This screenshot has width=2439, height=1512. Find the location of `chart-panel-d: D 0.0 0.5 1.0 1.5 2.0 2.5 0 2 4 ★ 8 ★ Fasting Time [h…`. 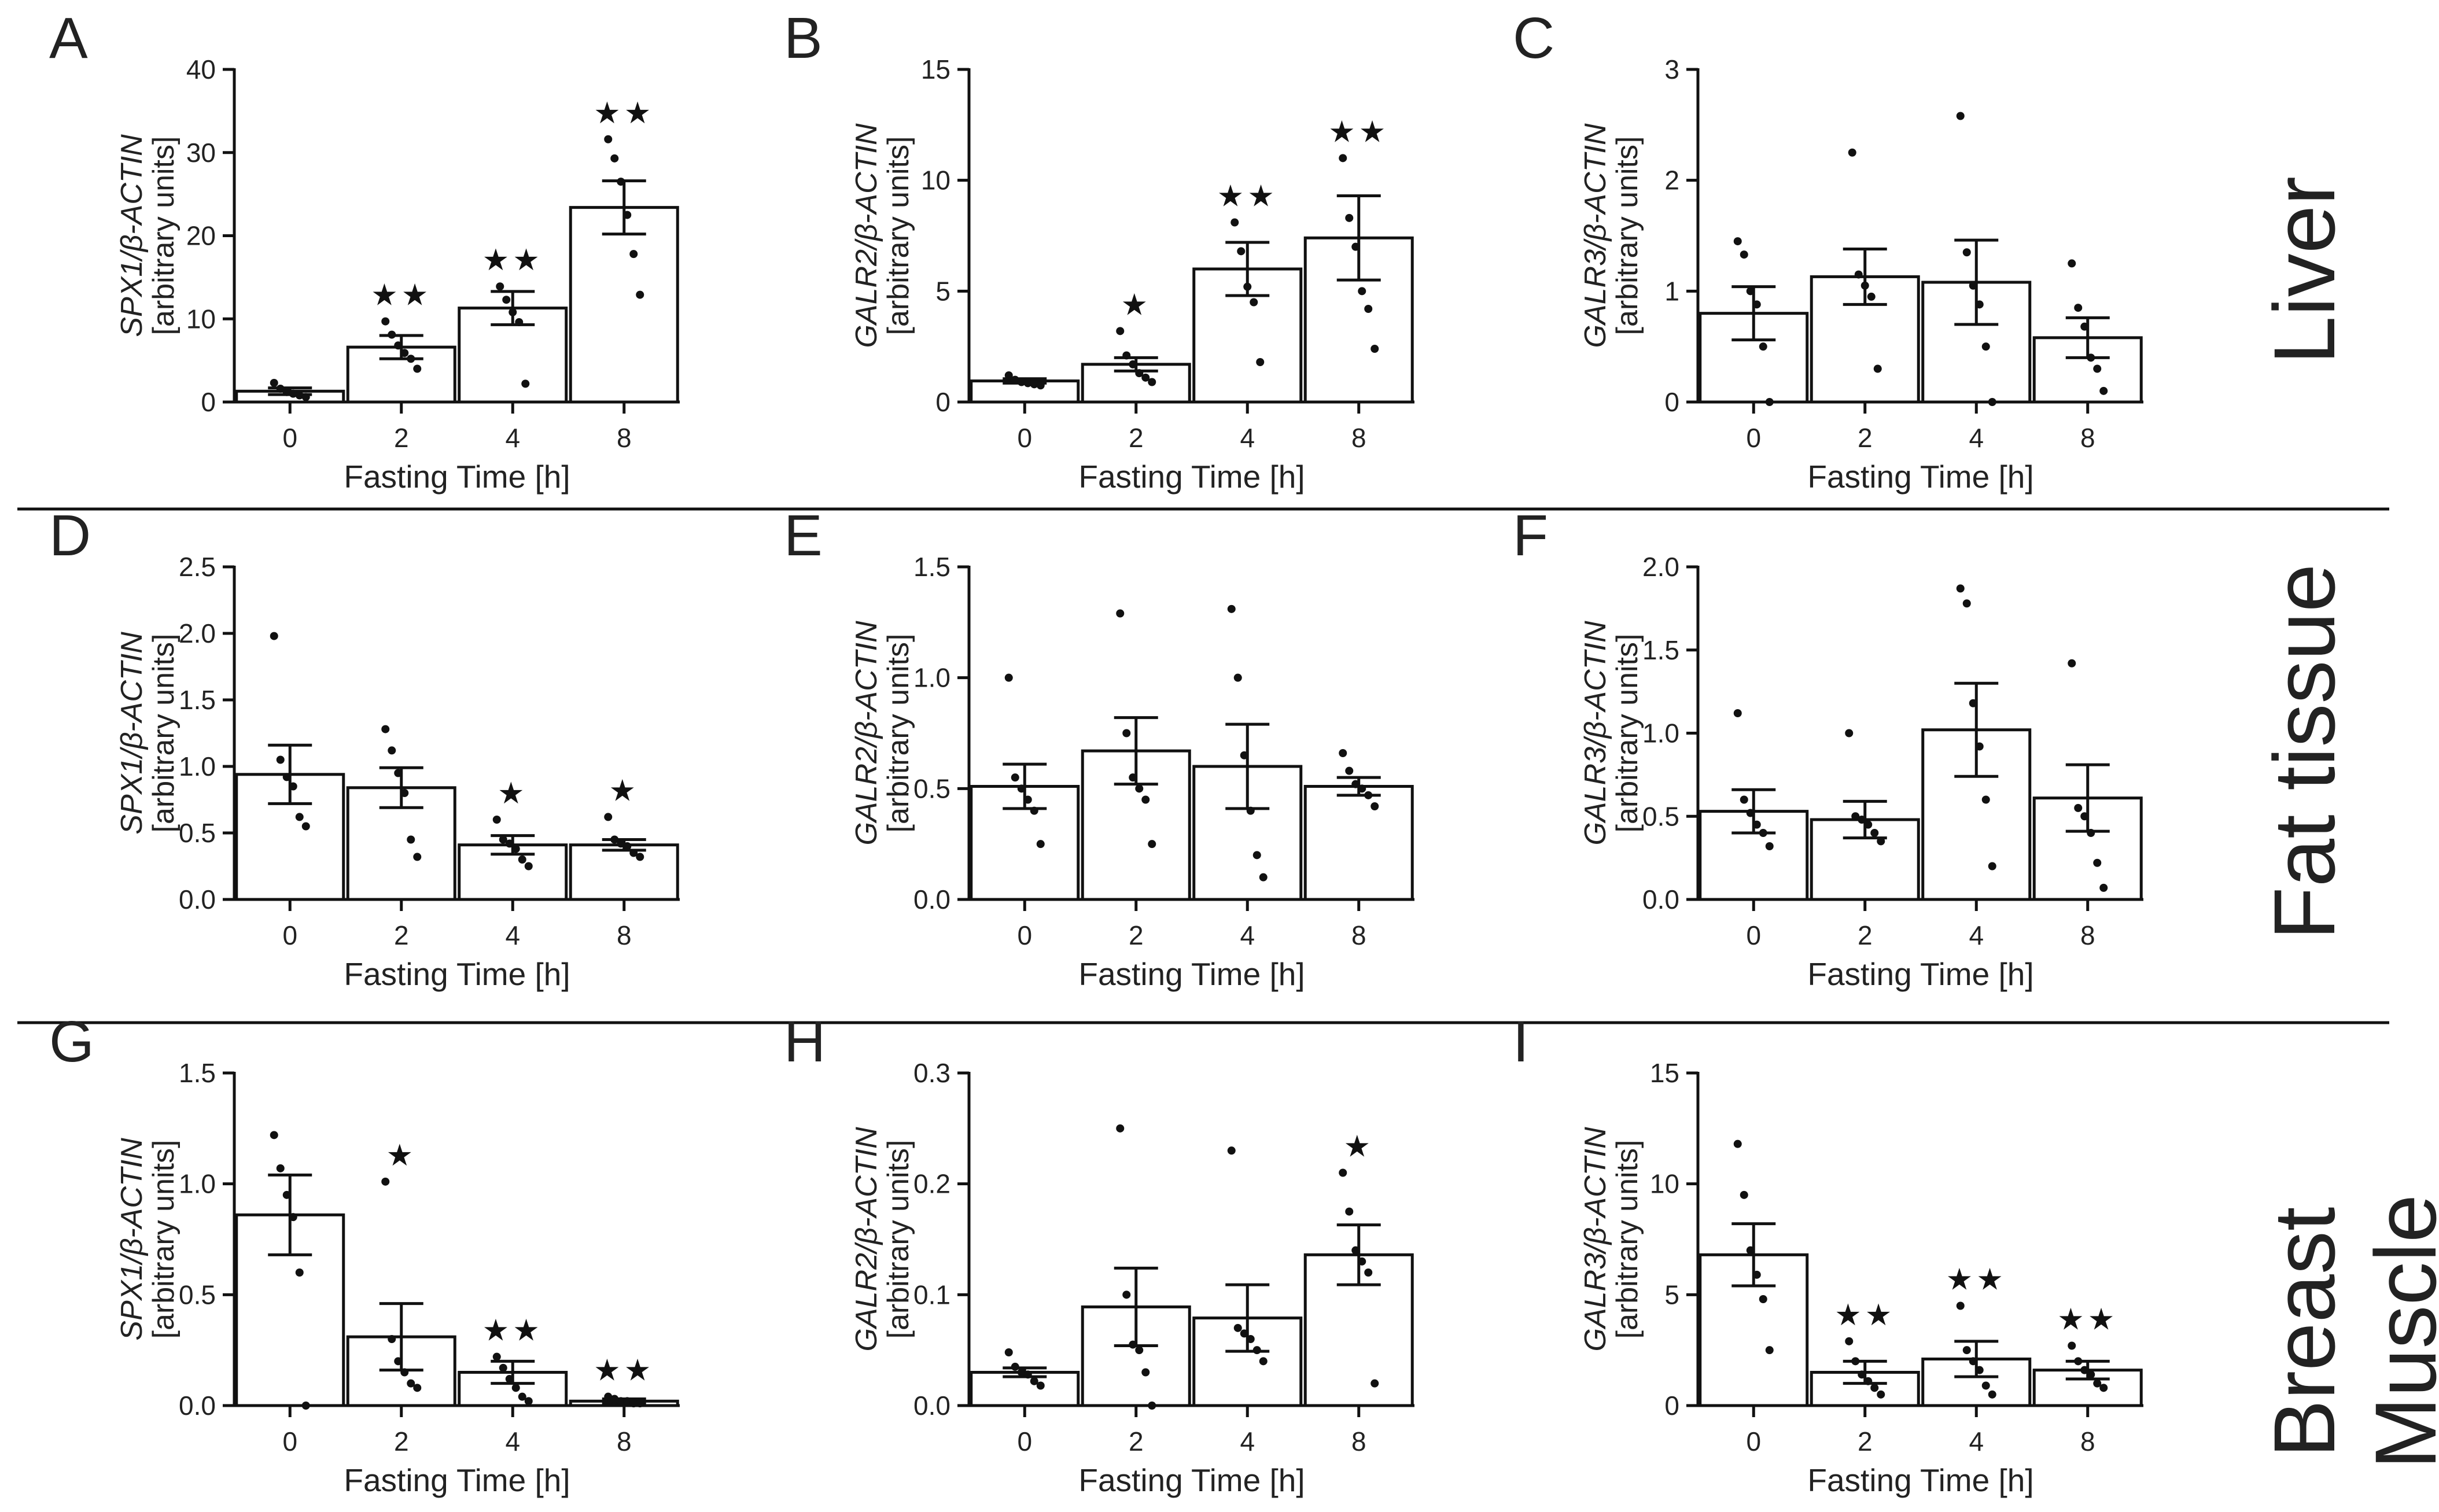

chart-panel-d: D 0.0 0.5 1.0 1.5 2.0 2.5 0 2 4 ★ 8 ★ Fasting Time [h… is located at coordinates (364, 747).